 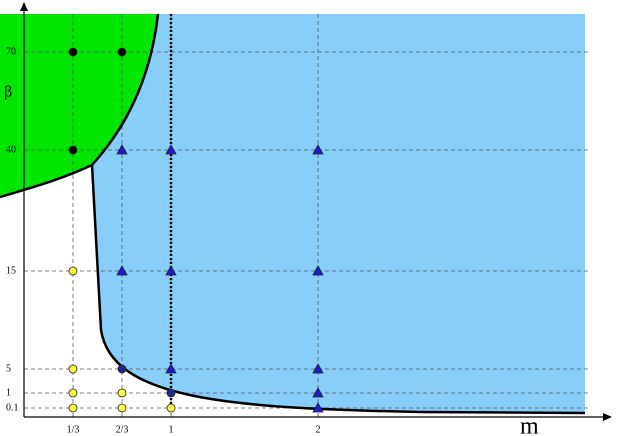 I want to click on y-arrow, so click(x=24, y=6).